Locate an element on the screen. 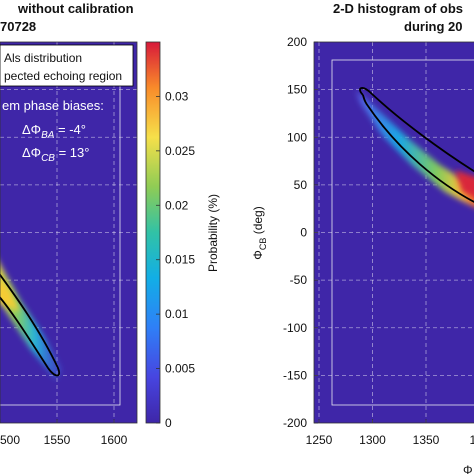  phase-bias-annotation: em phase biases: ΔΦBA = -4° ΔΦCB = 13° is located at coordinates (53, 131).